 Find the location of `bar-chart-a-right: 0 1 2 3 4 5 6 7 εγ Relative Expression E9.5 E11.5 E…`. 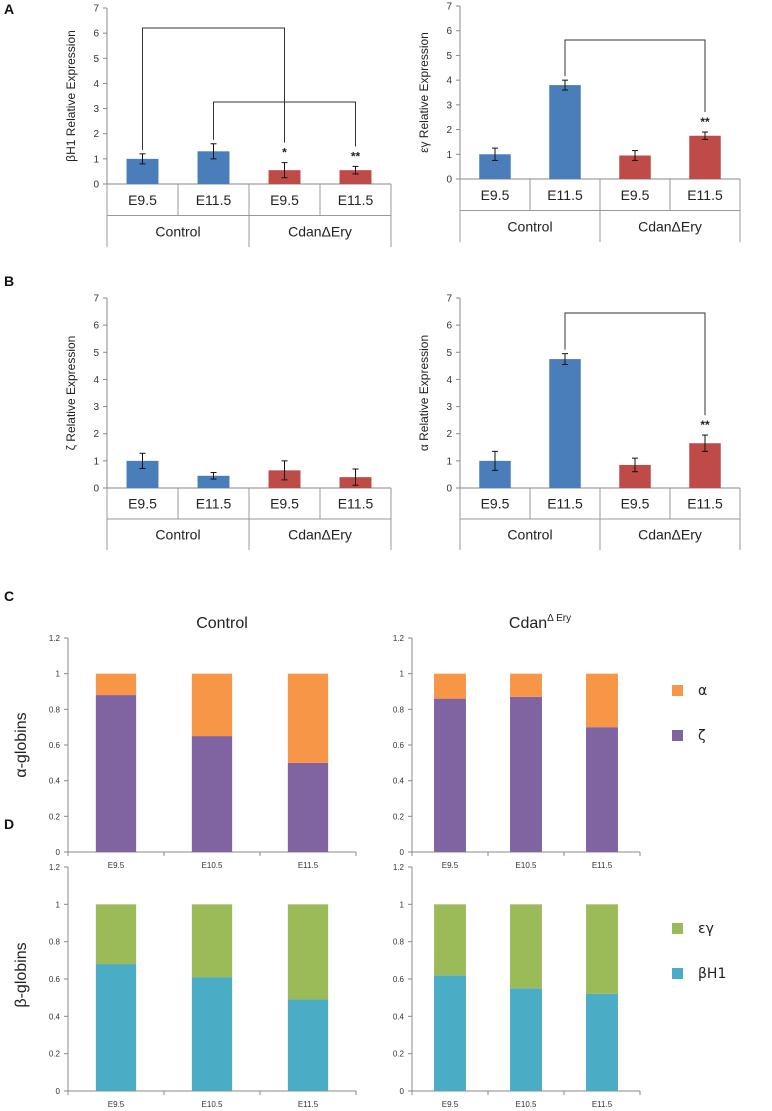

bar-chart-a-right: 0 1 2 3 4 5 6 7 εγ Relative Expression E9.5 E11.5 E… is located at coordinates (579, 122).